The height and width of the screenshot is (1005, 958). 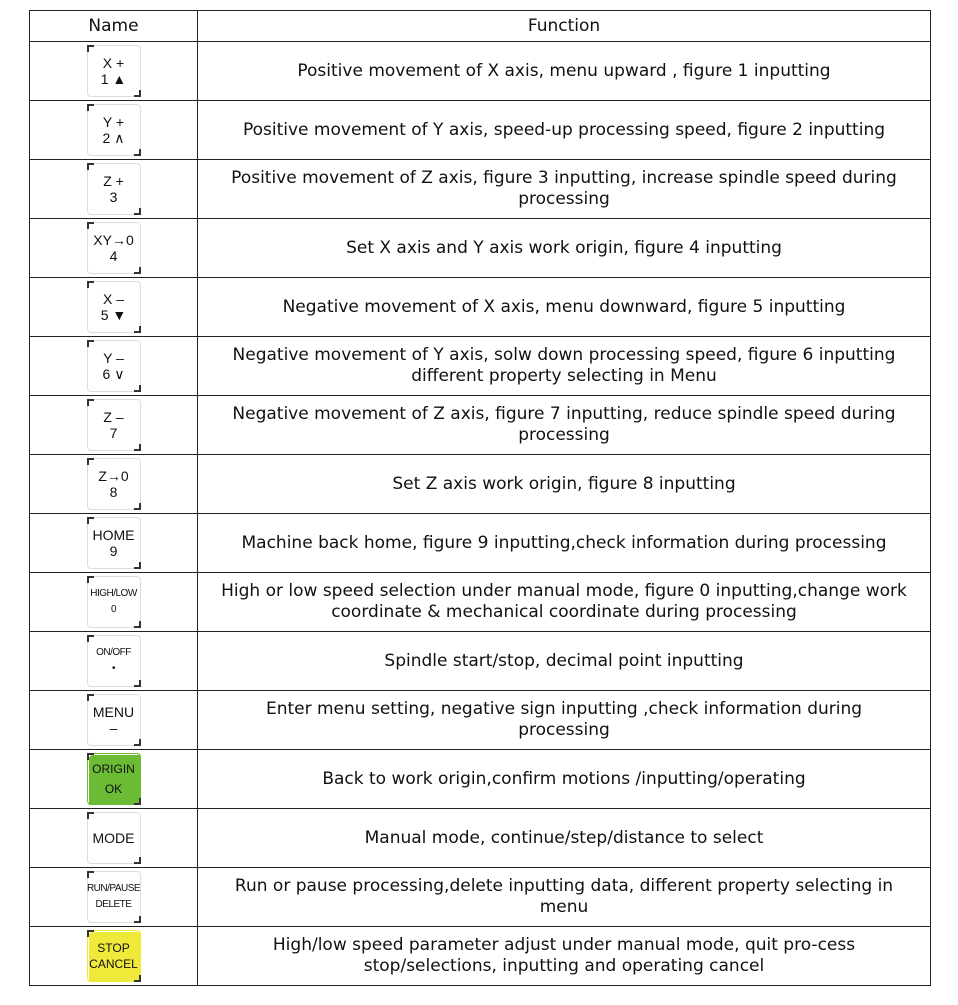 I want to click on key-label-line: 5 ▼, so click(x=113, y=315).